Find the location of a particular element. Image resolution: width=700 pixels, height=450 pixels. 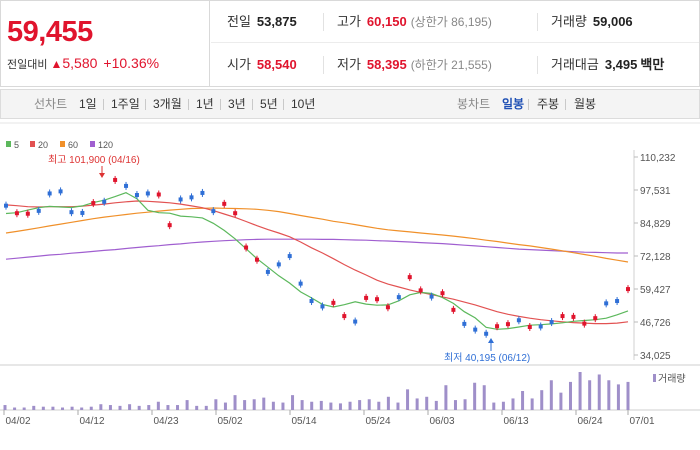

legend-label: 20 is located at coordinates (43, 145).